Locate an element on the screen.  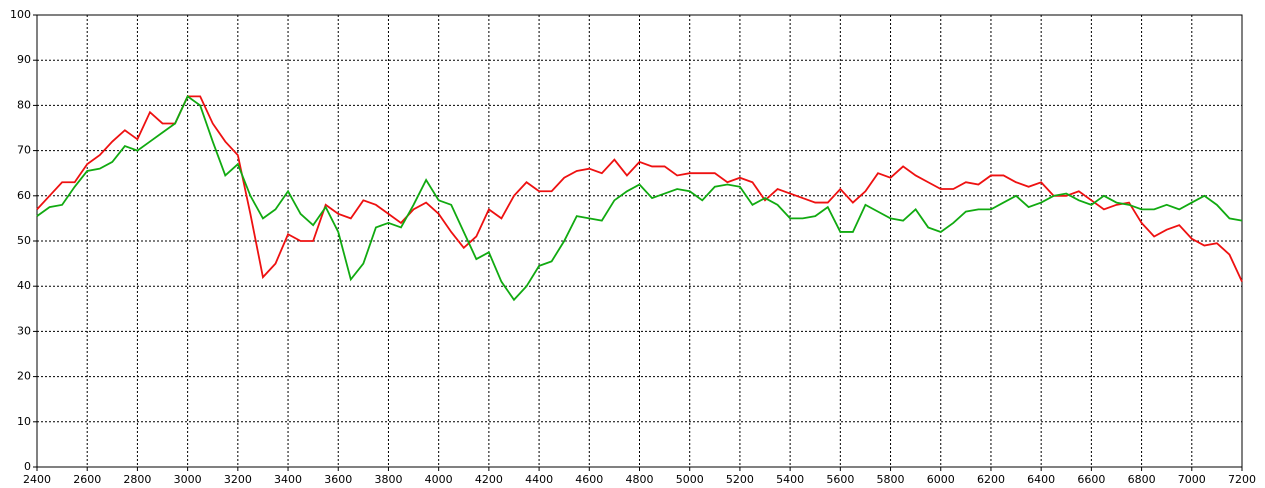
x-tick-label: 6200 is located at coordinates (991, 479).